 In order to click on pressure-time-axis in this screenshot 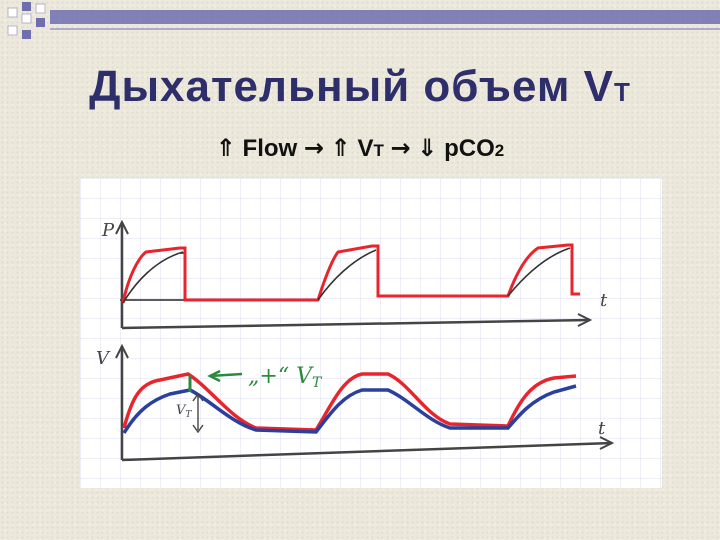, I will do `click(356, 324)`.